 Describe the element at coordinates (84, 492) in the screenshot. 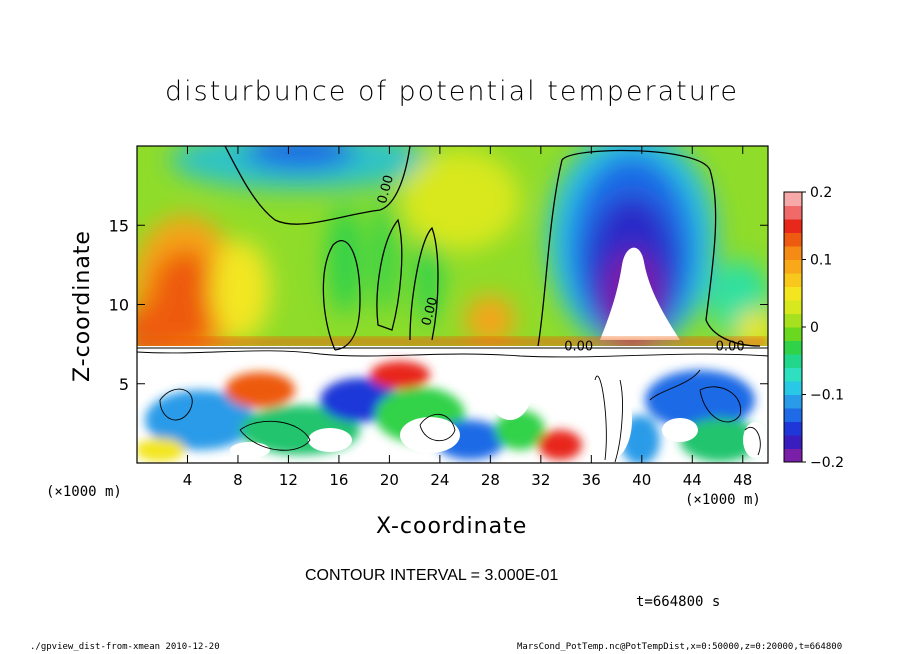

I see `x-unit-label-left: (×1000 m)` at that location.